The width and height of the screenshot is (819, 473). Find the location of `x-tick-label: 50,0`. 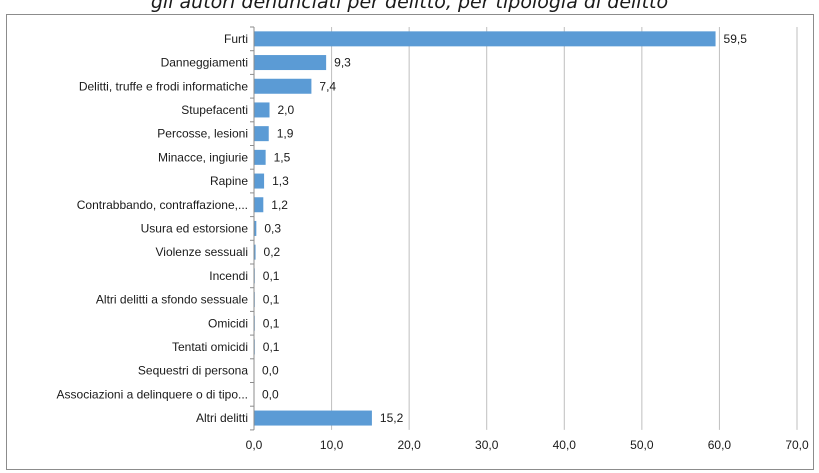

x-tick-label: 50,0 is located at coordinates (642, 445).